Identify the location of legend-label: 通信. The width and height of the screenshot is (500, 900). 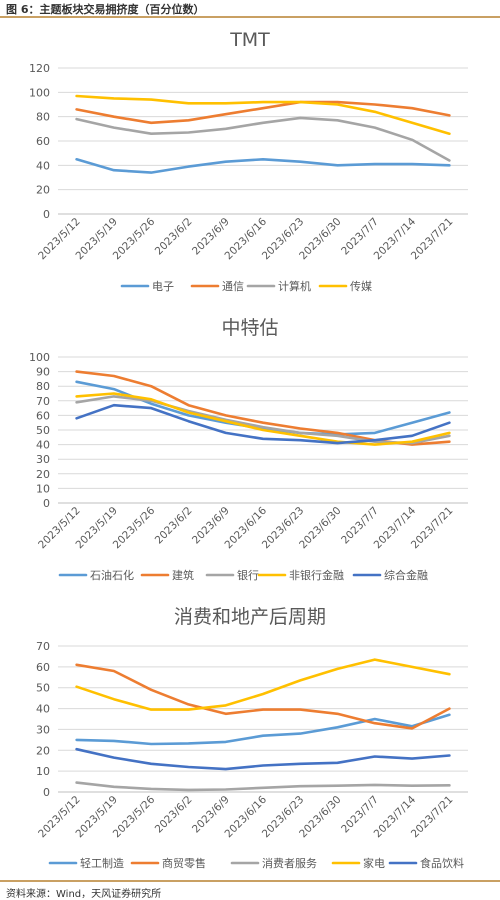
(233, 286).